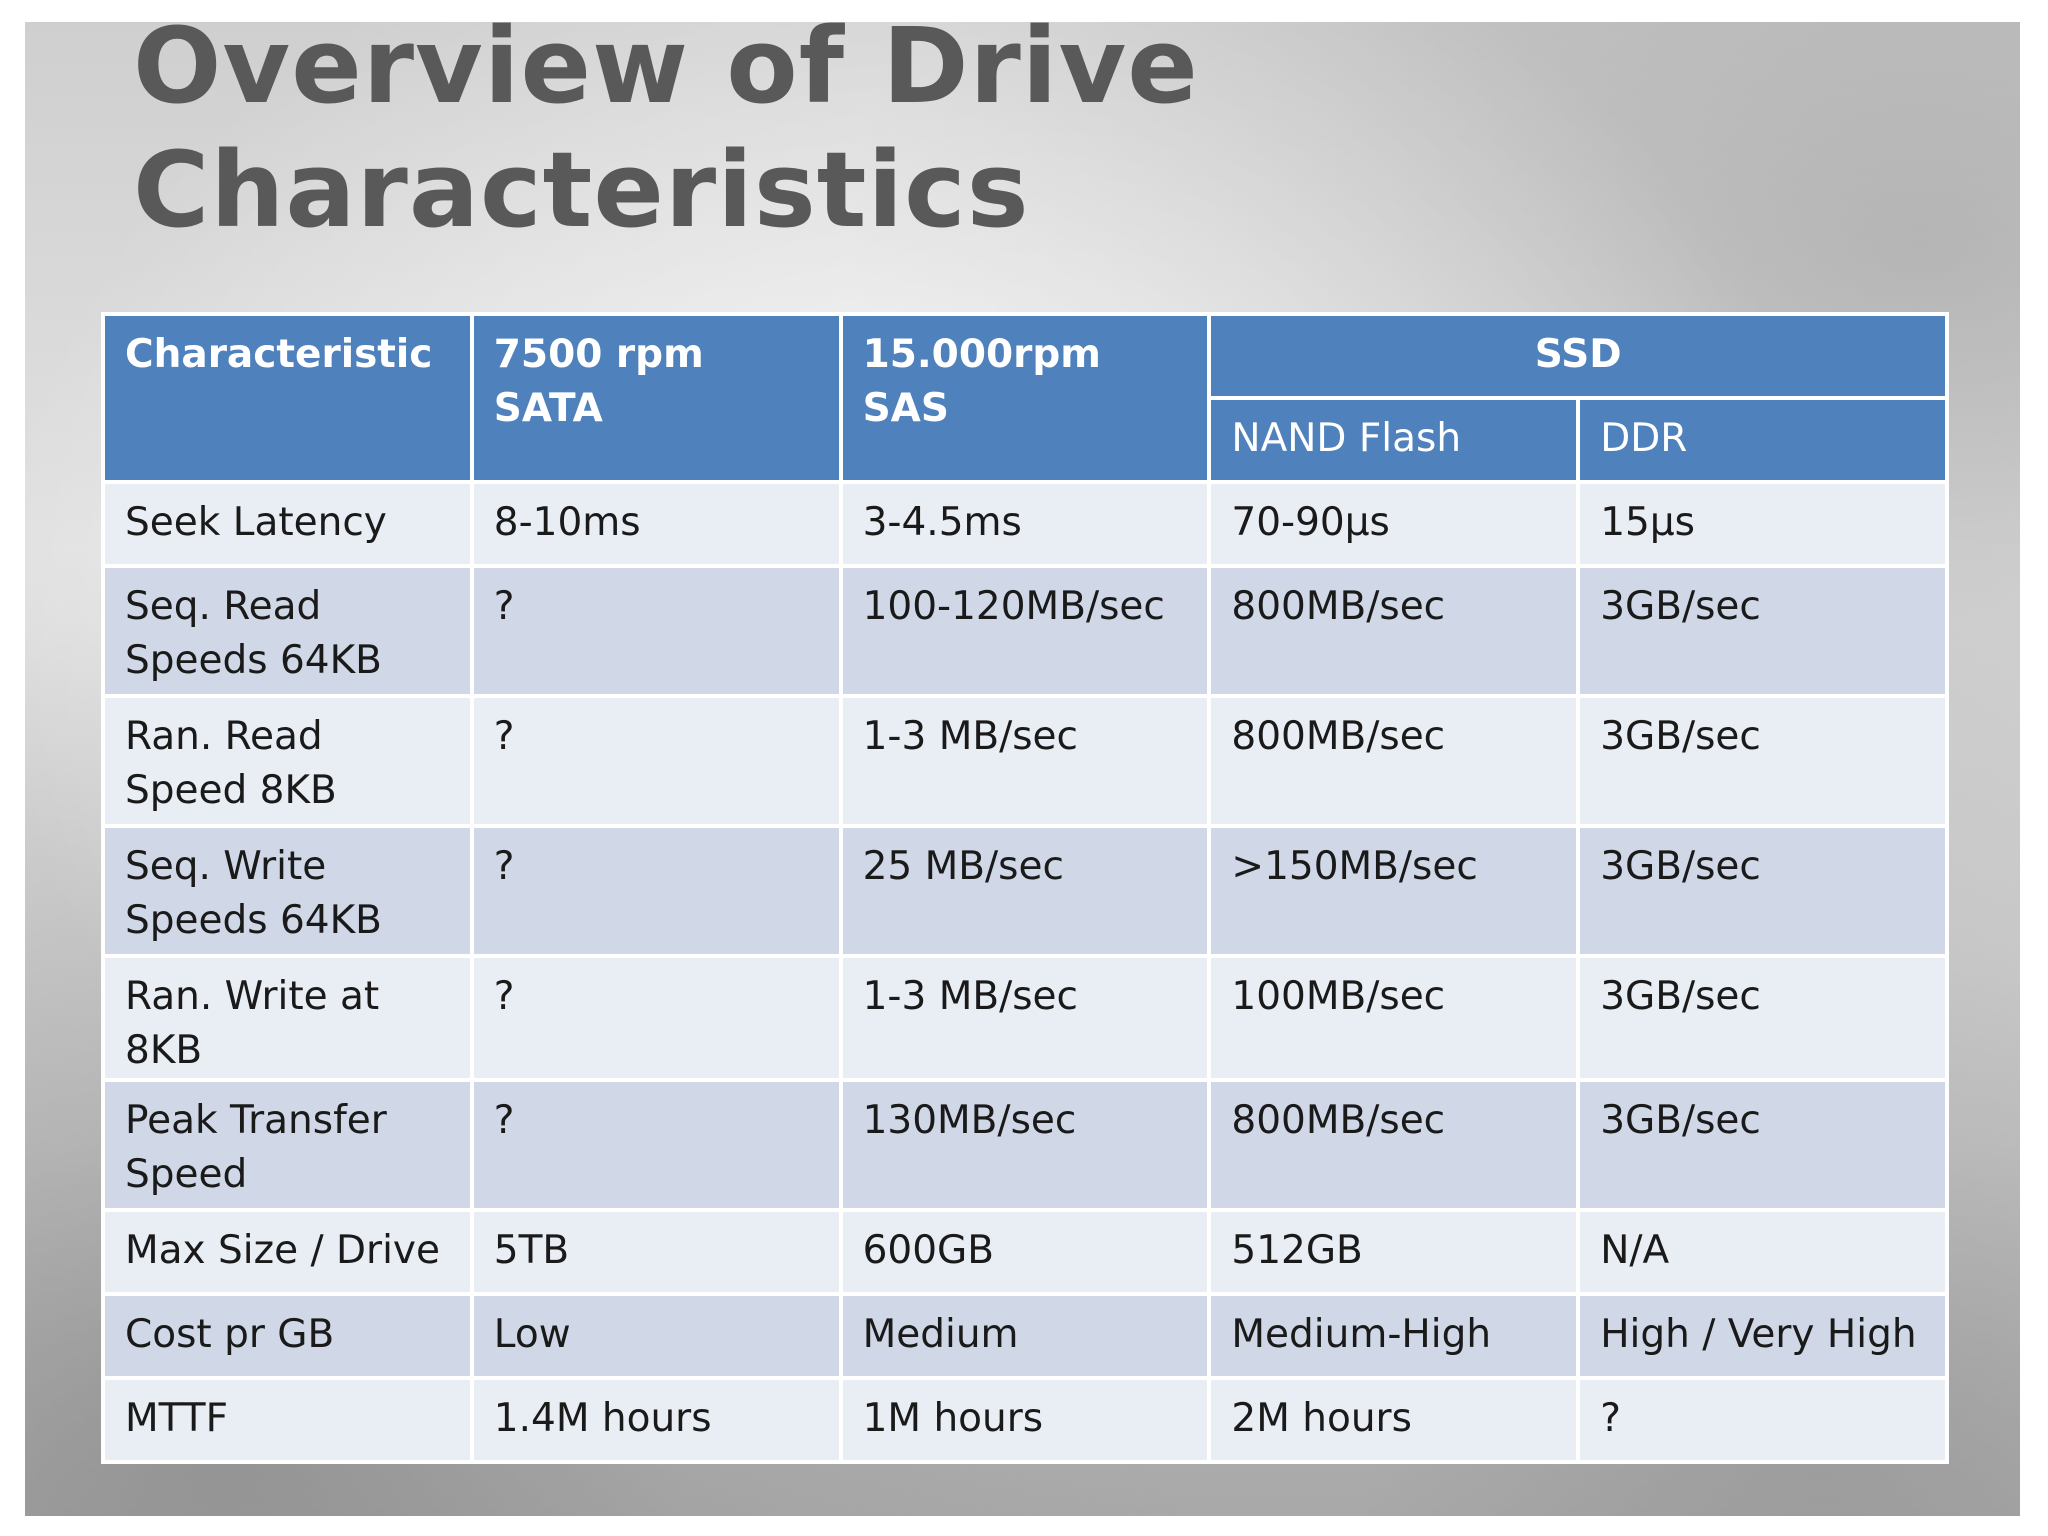  Describe the element at coordinates (287, 631) in the screenshot. I see `row-label-cell: Seq. Read Speeds 64KB` at that location.